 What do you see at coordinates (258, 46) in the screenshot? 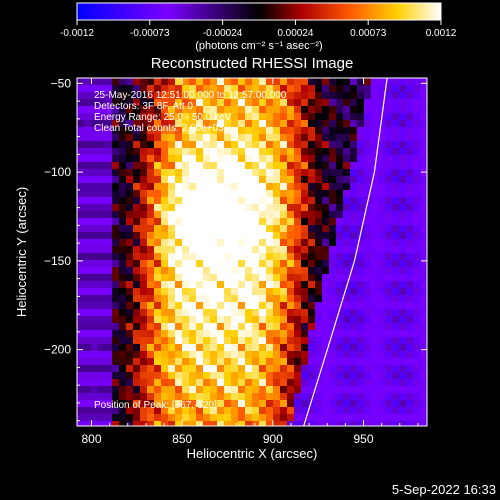
I see `colorbar-unit-label: (photons cm⁻² s⁻¹ asec⁻²)` at bounding box center [258, 46].